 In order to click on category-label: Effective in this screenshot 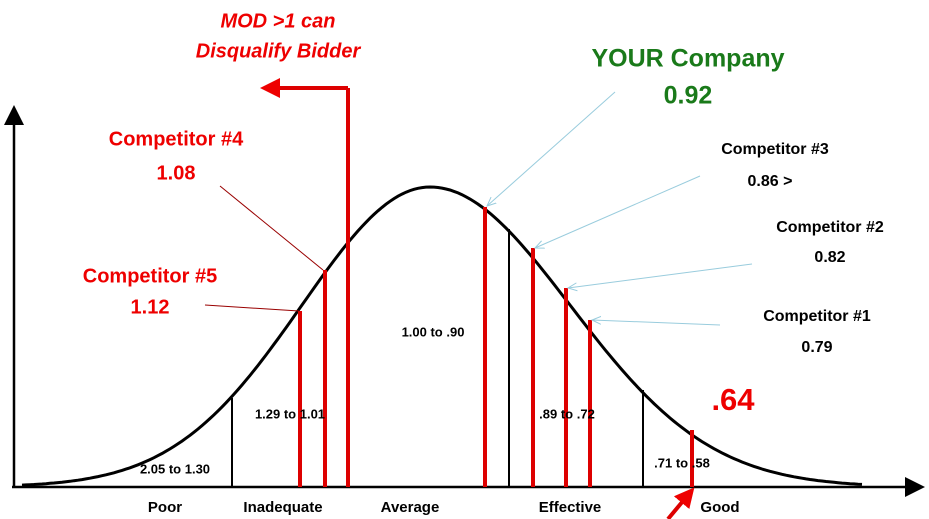, I will do `click(570, 507)`.